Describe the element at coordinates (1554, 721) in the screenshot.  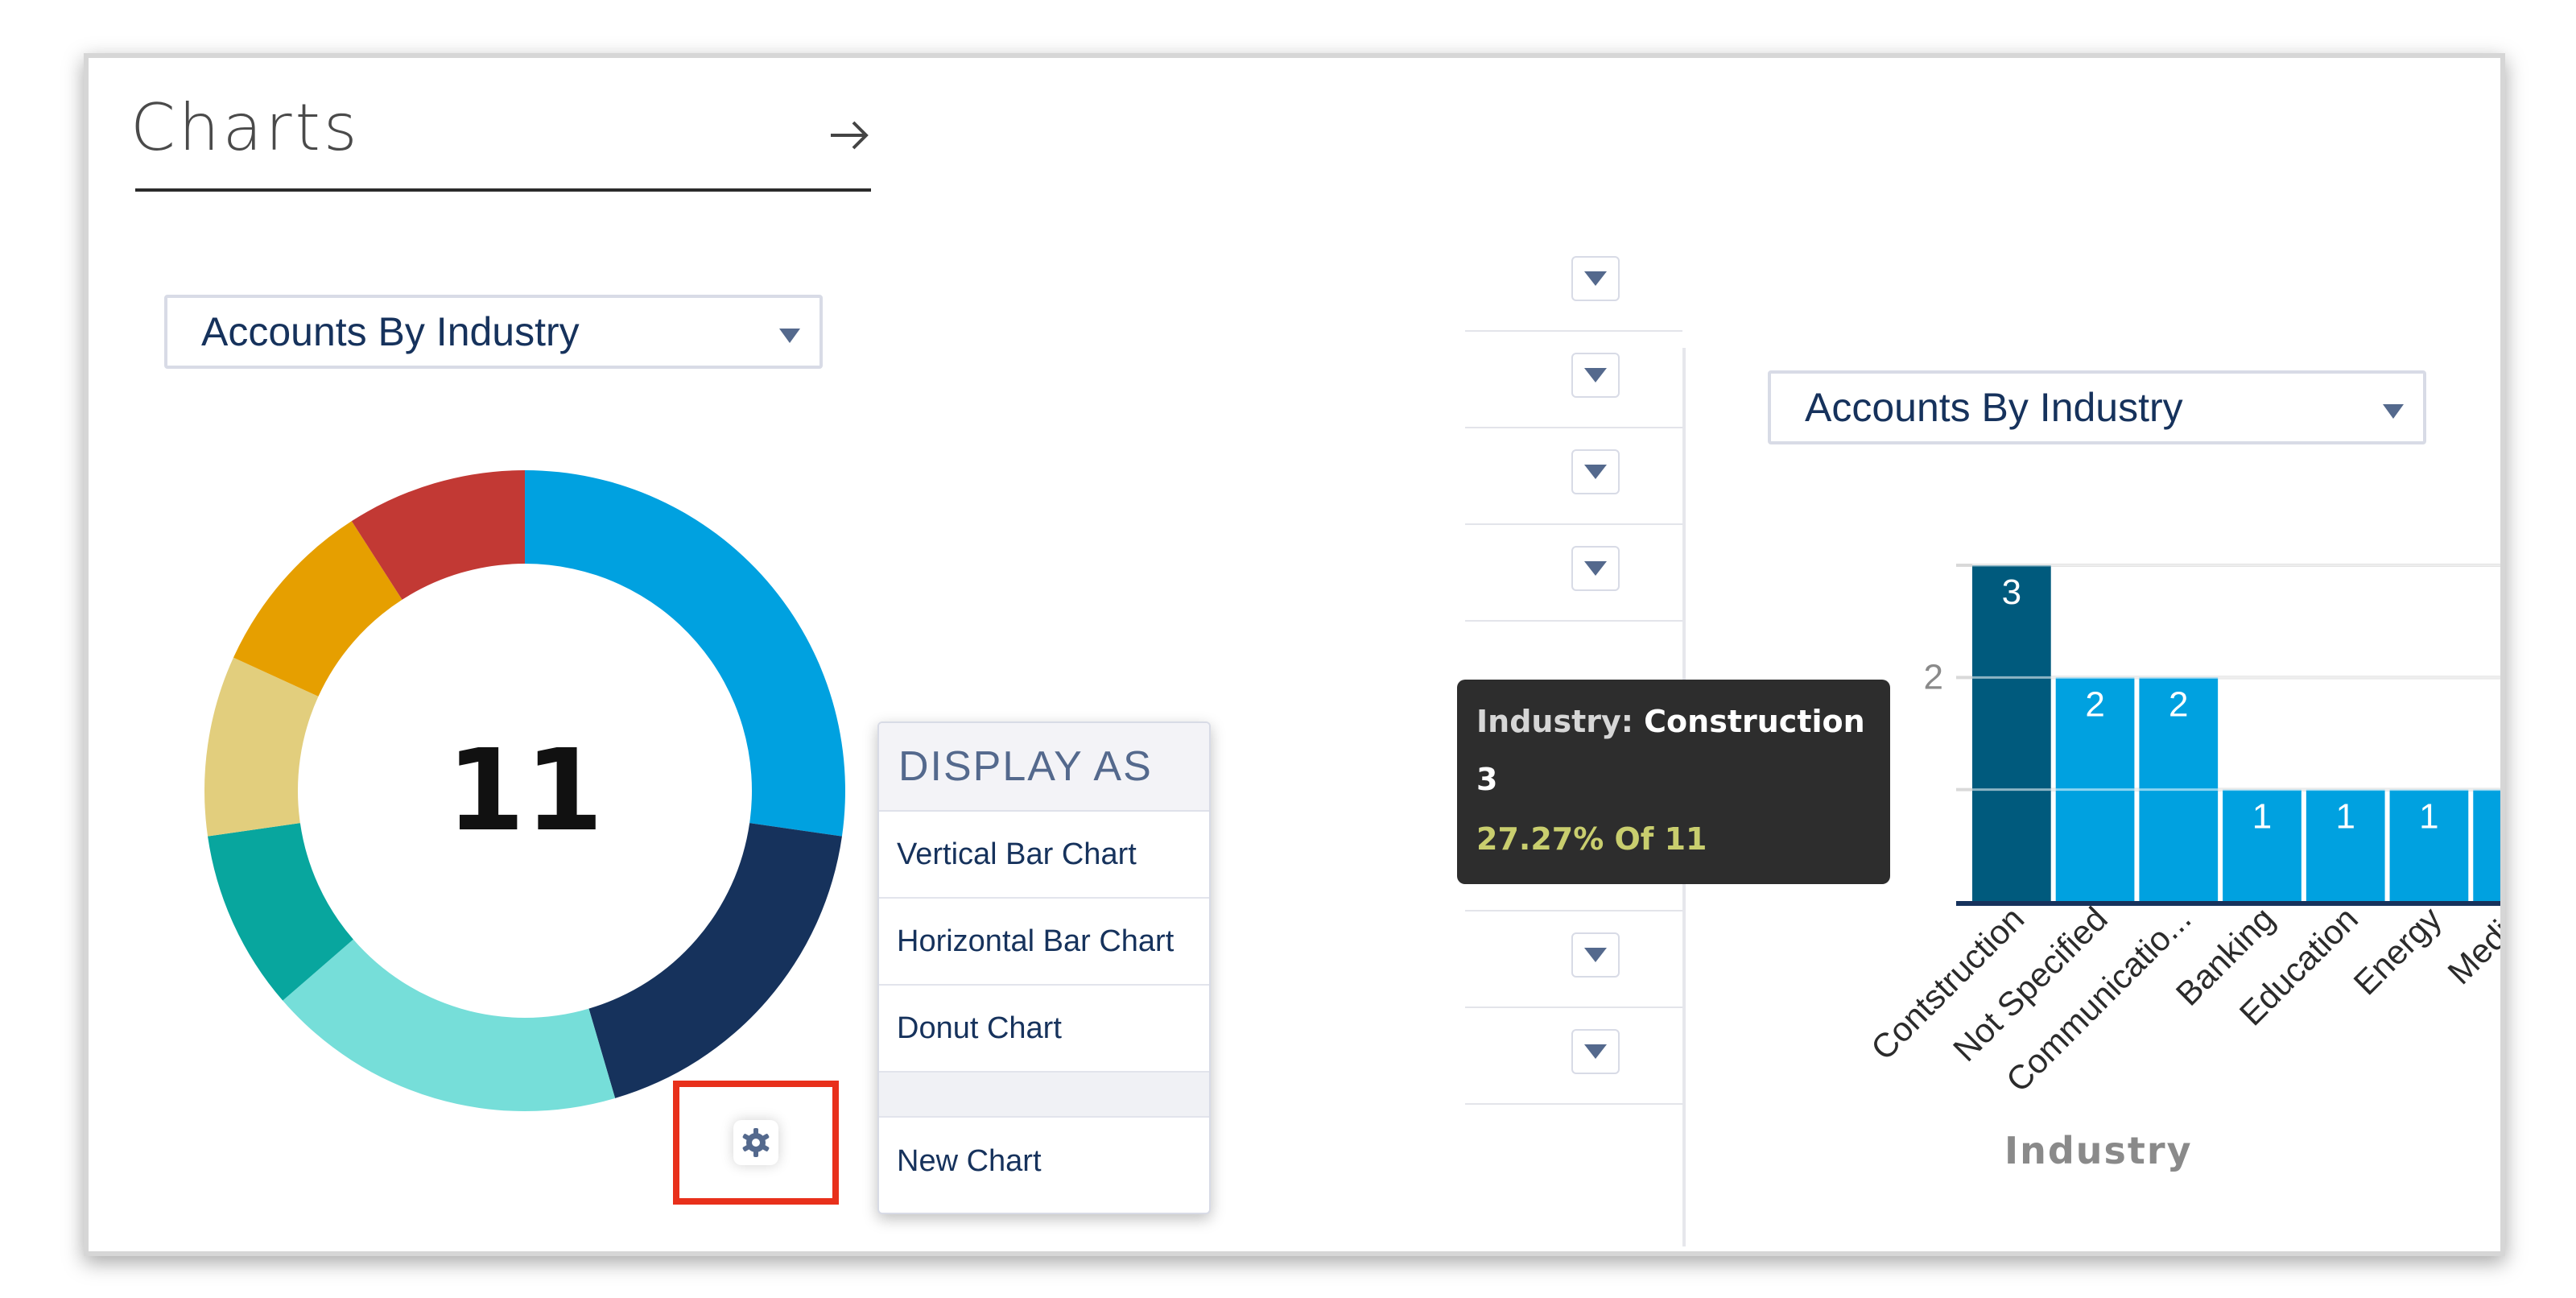
I see `tooltip-key: Industry:` at that location.